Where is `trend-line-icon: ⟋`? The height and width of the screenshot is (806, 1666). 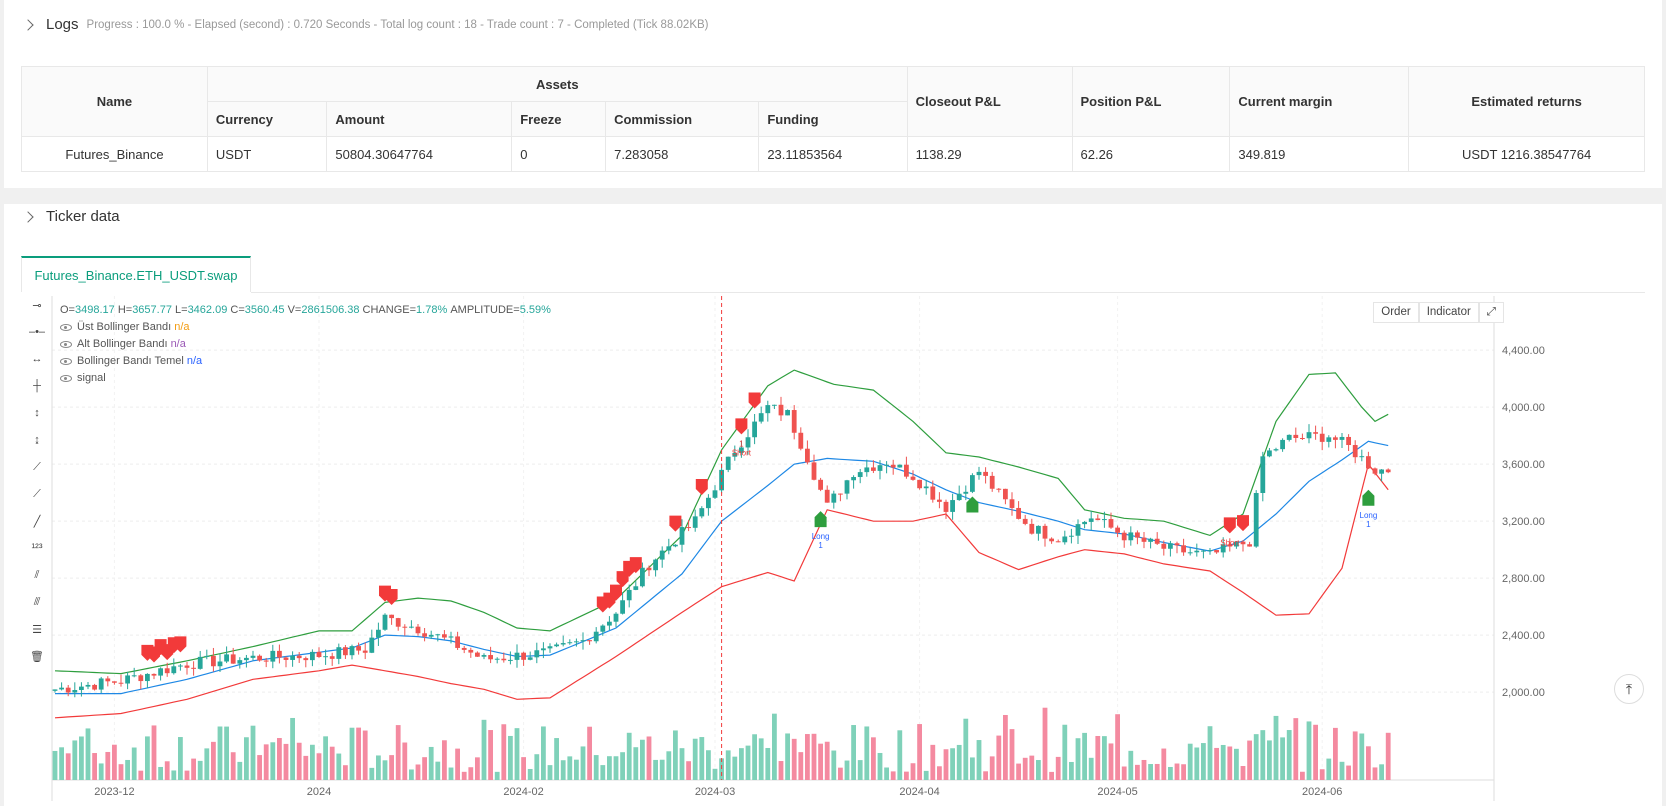
trend-line-icon: ⟋ is located at coordinates (37, 466).